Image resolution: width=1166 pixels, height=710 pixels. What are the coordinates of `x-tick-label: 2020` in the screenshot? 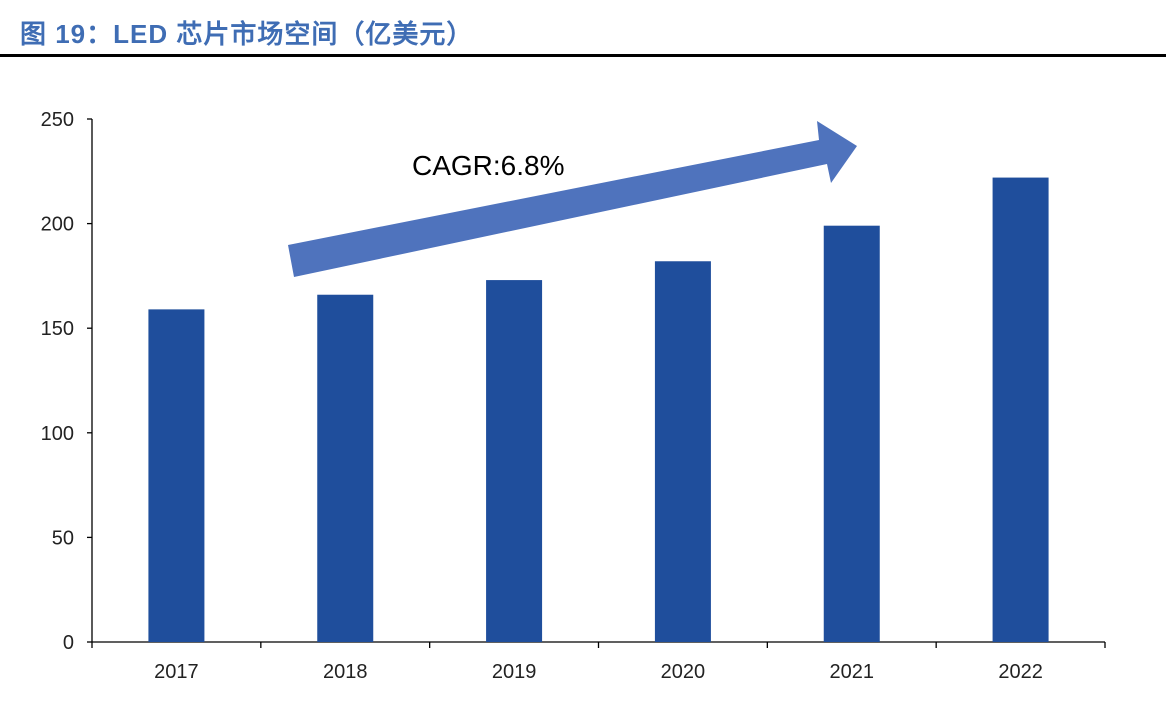 It's located at (683, 672).